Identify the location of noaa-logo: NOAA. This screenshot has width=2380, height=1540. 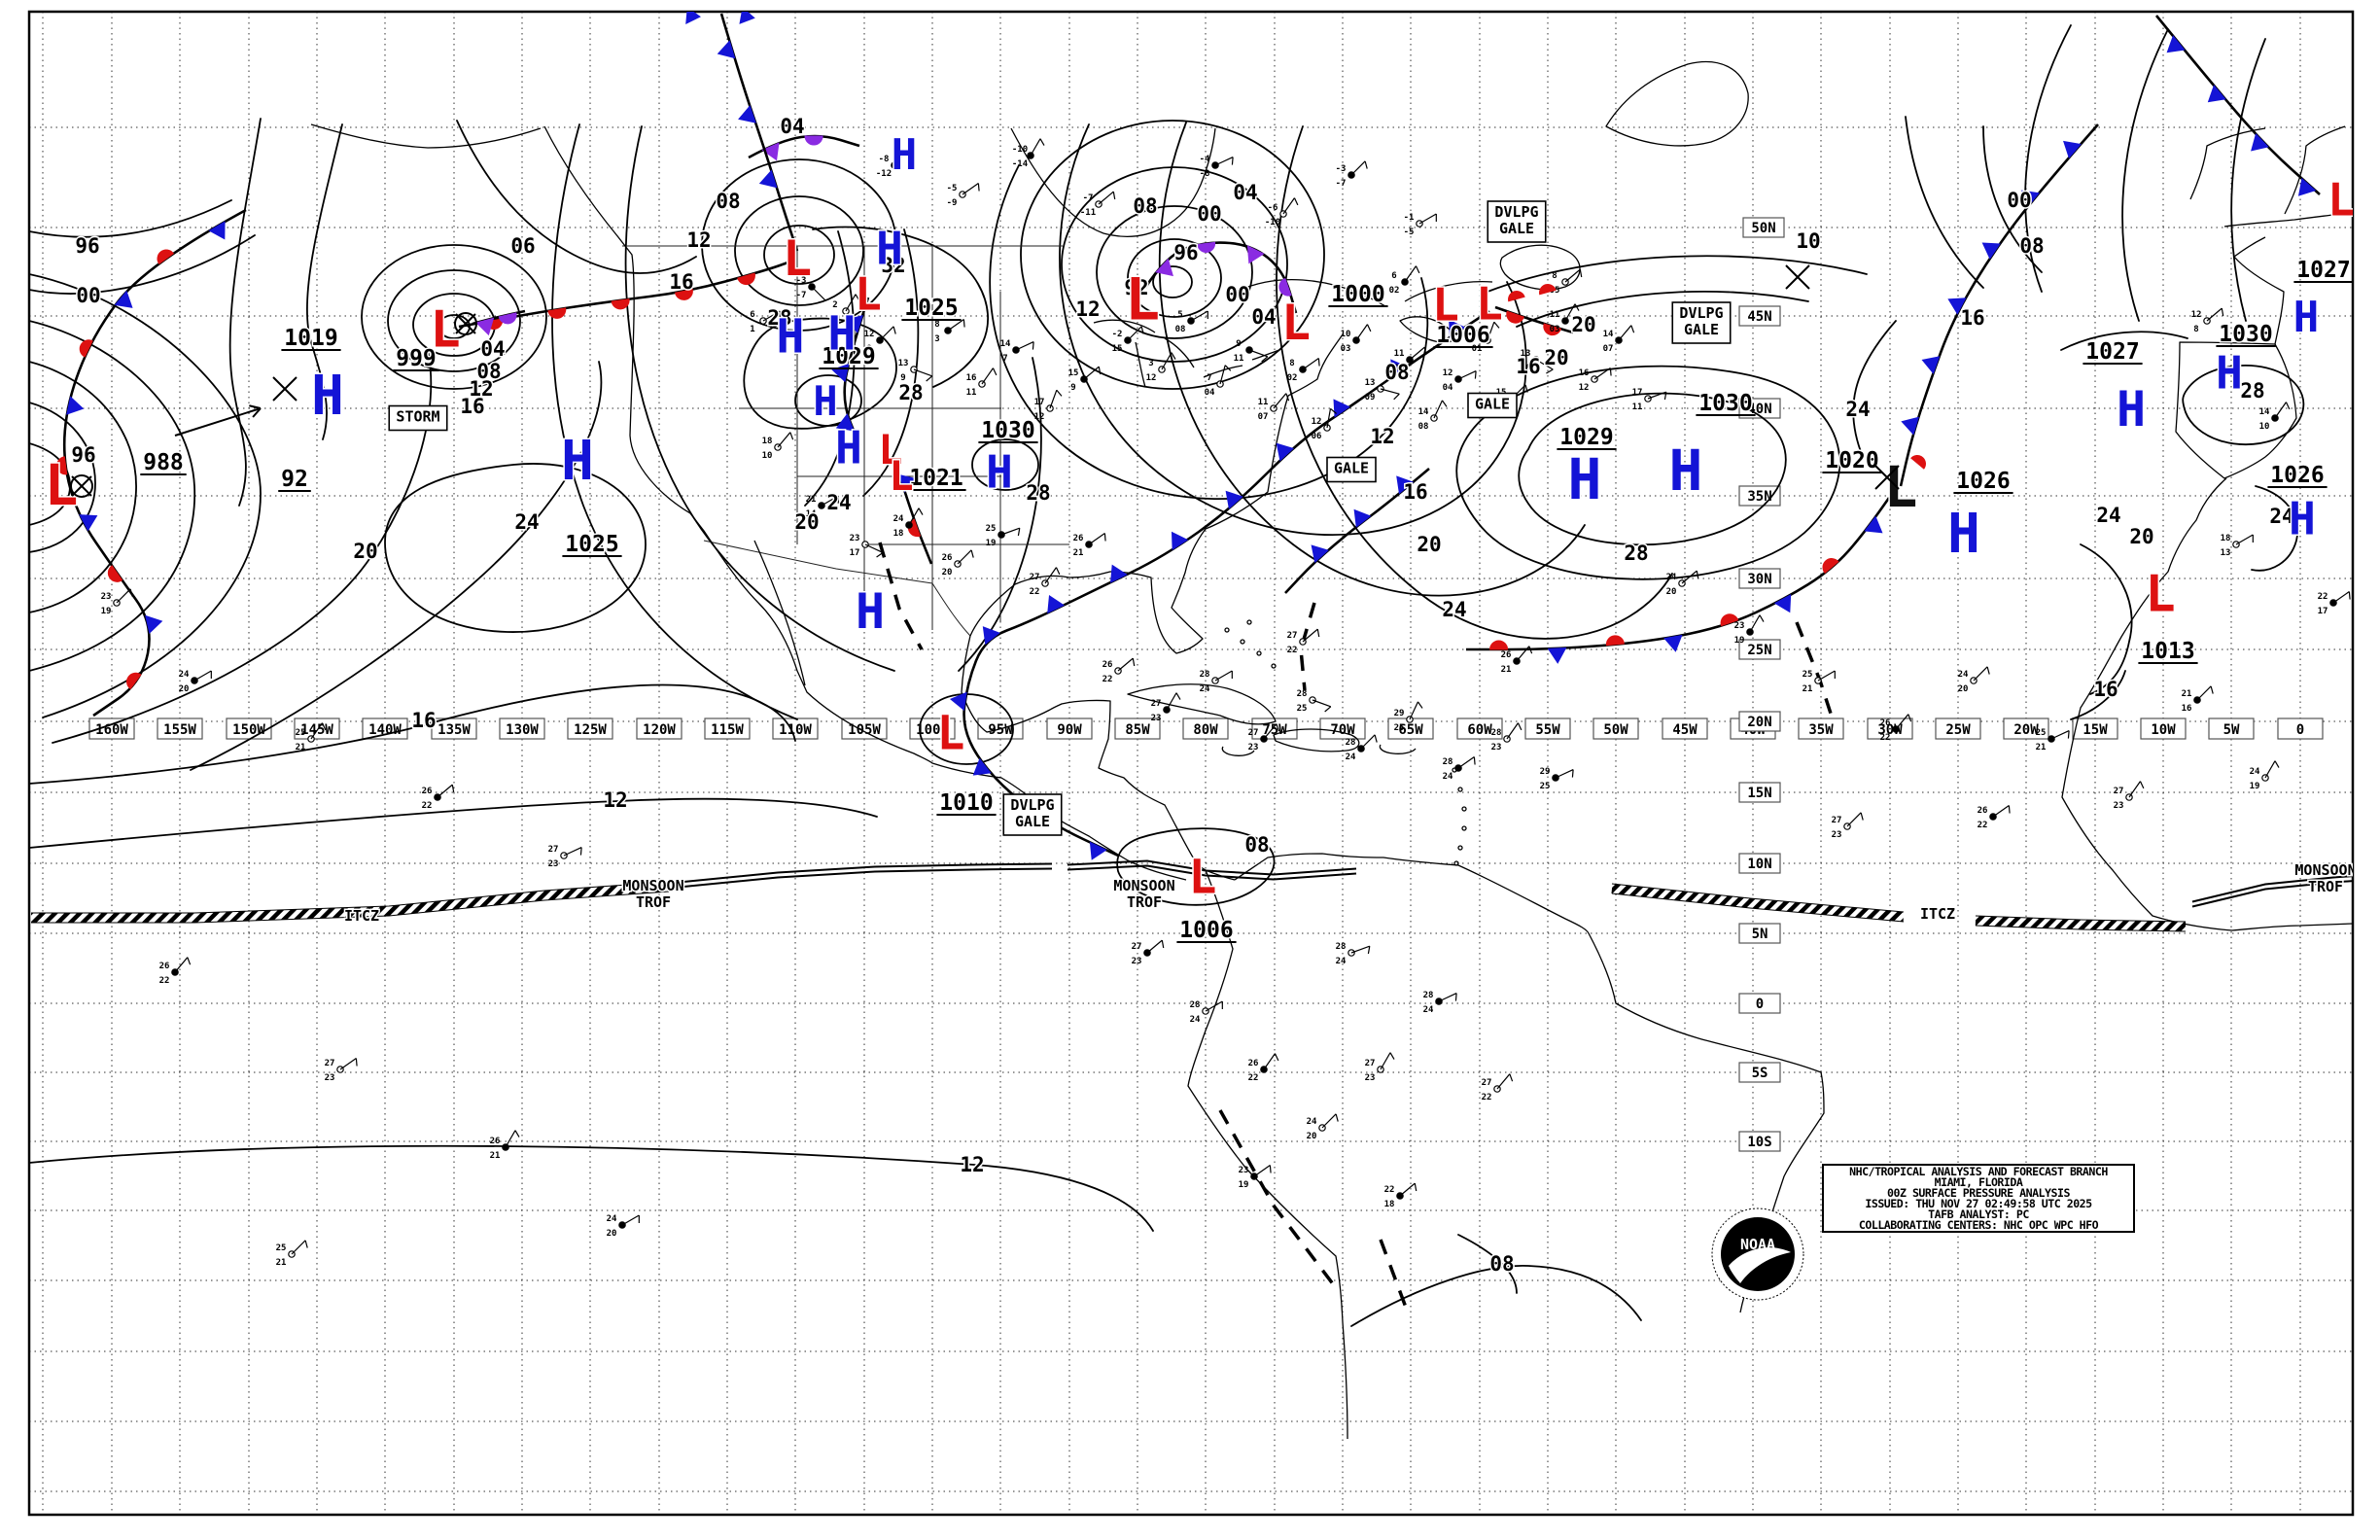
(1757, 1254).